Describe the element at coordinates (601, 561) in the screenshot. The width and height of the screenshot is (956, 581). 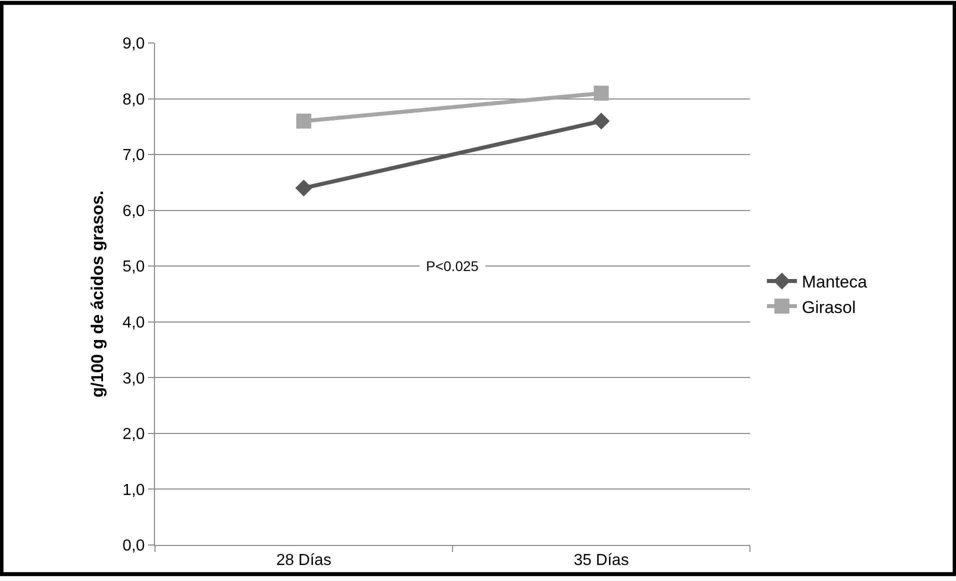
I see `x-tick-label: 35 Días` at that location.